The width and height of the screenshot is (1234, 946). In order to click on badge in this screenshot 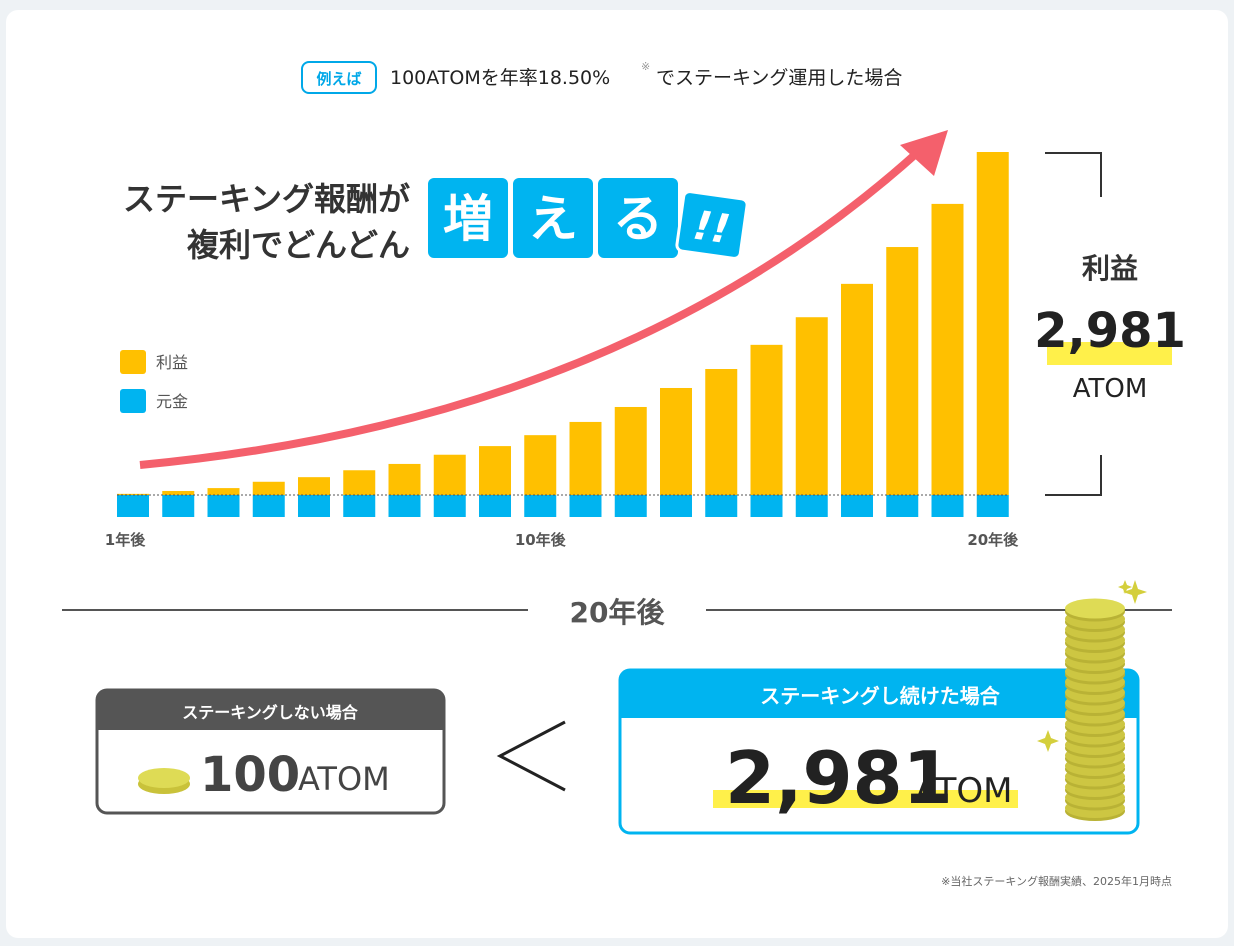, I will do `click(339, 77)`.